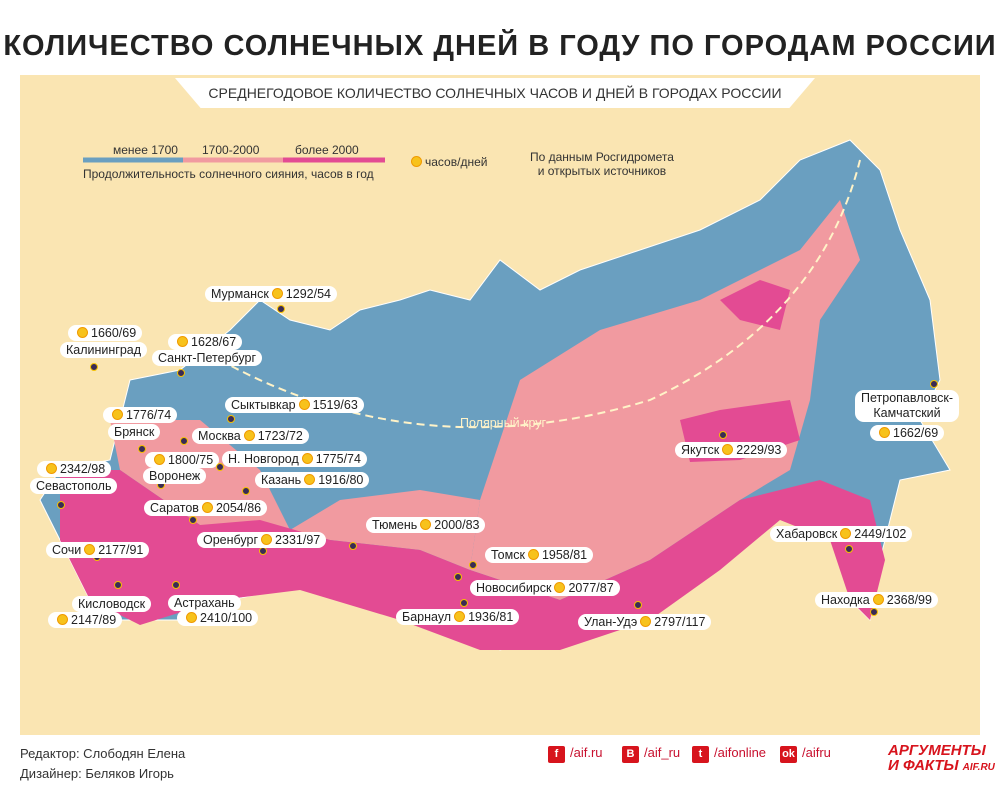  What do you see at coordinates (240, 294) in the screenshot?
I see `city-name: Мурманск` at bounding box center [240, 294].